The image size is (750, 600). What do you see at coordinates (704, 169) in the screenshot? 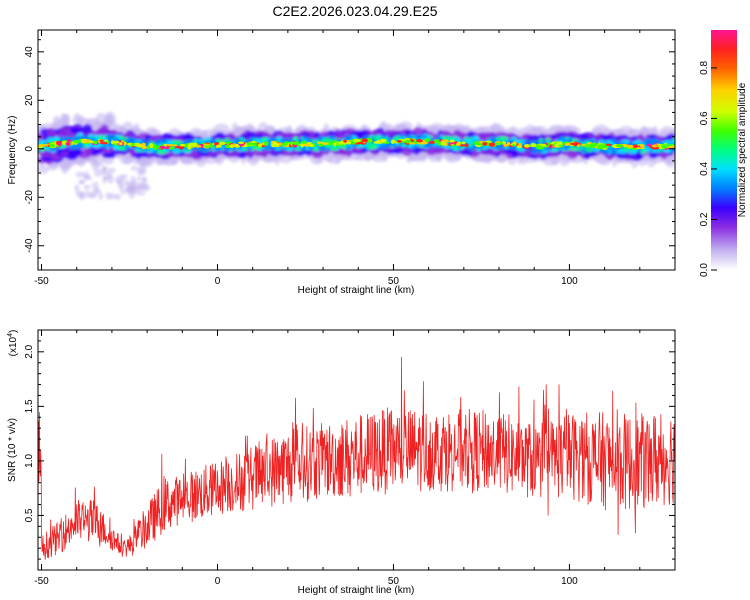
I see `colorbar-tick-label: 0.4` at bounding box center [704, 169].